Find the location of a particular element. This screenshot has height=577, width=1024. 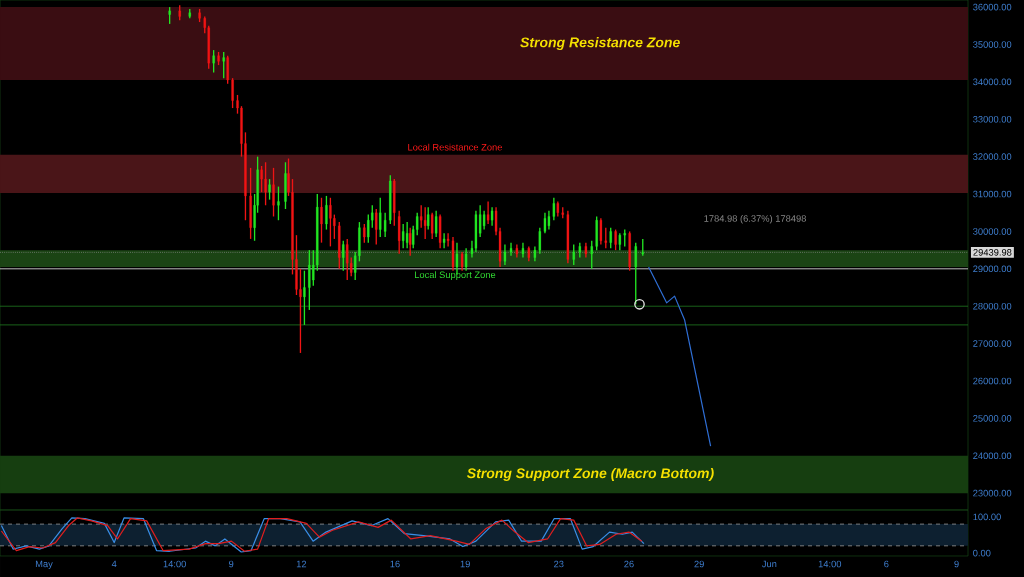

y-tick-label: 29000.00 is located at coordinates (992, 269).